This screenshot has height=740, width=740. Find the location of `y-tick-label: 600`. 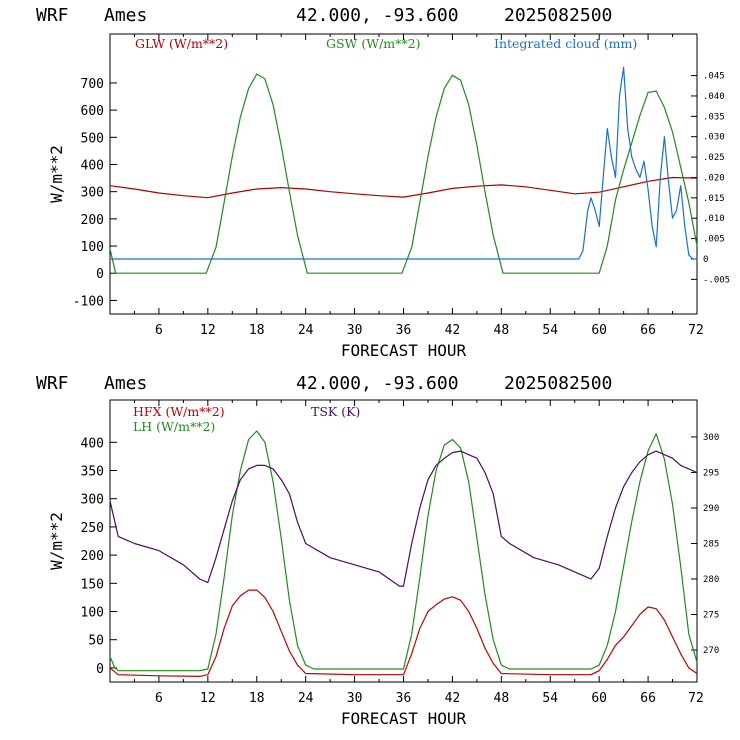

y-tick-label: 600 is located at coordinates (92, 111).